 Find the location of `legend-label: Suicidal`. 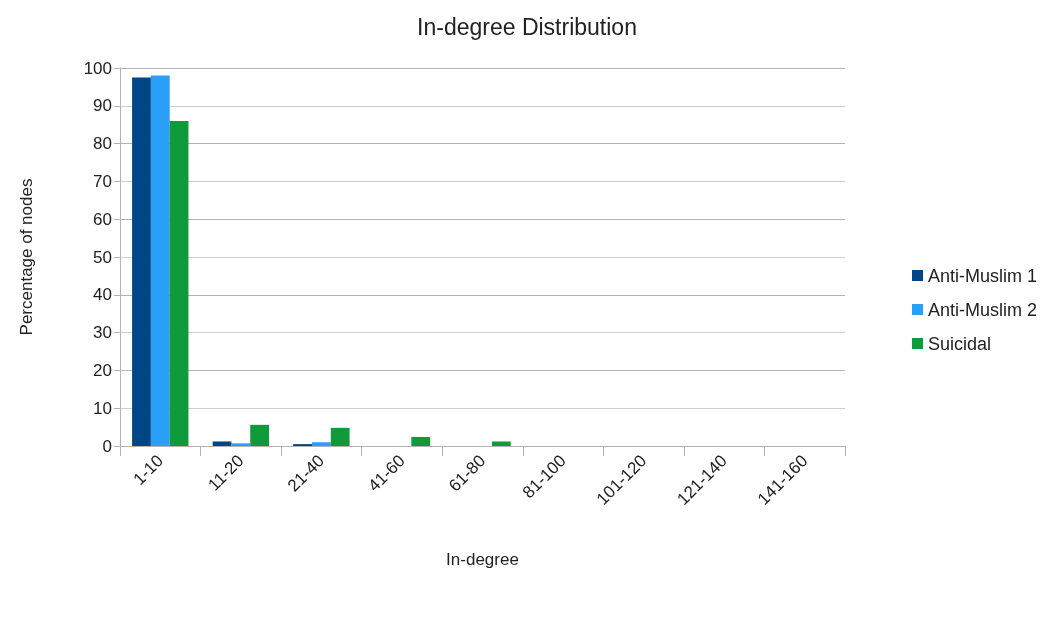

legend-label: Suicidal is located at coordinates (959, 343).